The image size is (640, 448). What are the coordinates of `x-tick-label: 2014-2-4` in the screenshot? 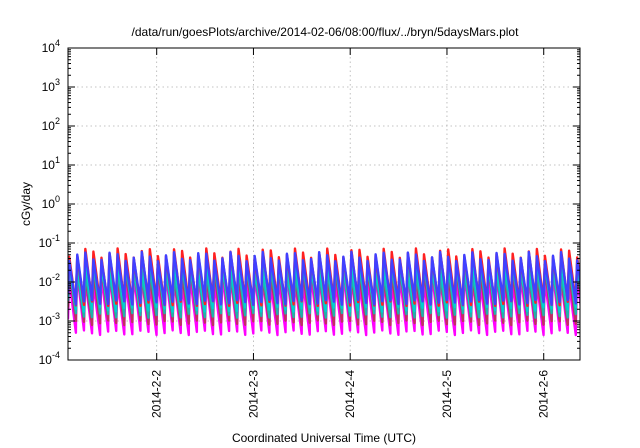 It's located at (350, 394).